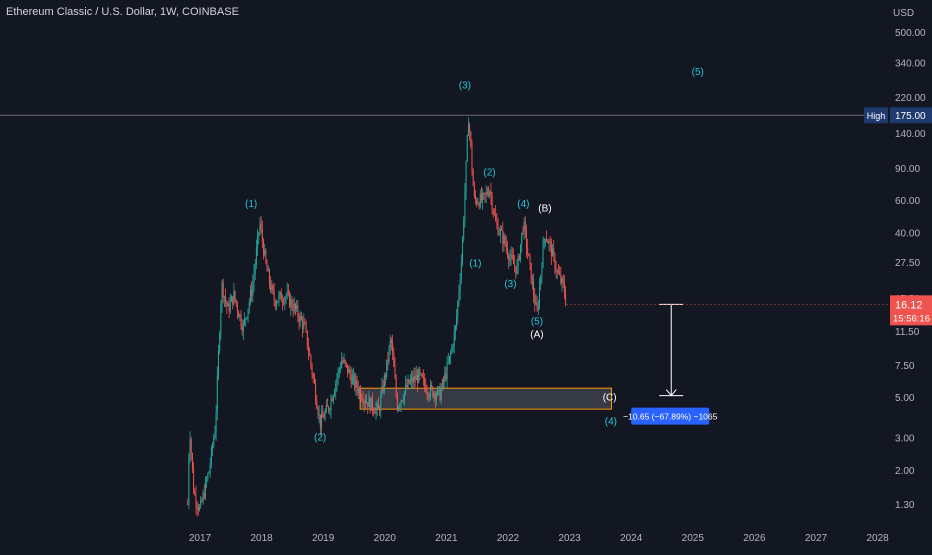  I want to click on x-tick-label: 2023, so click(569, 538).